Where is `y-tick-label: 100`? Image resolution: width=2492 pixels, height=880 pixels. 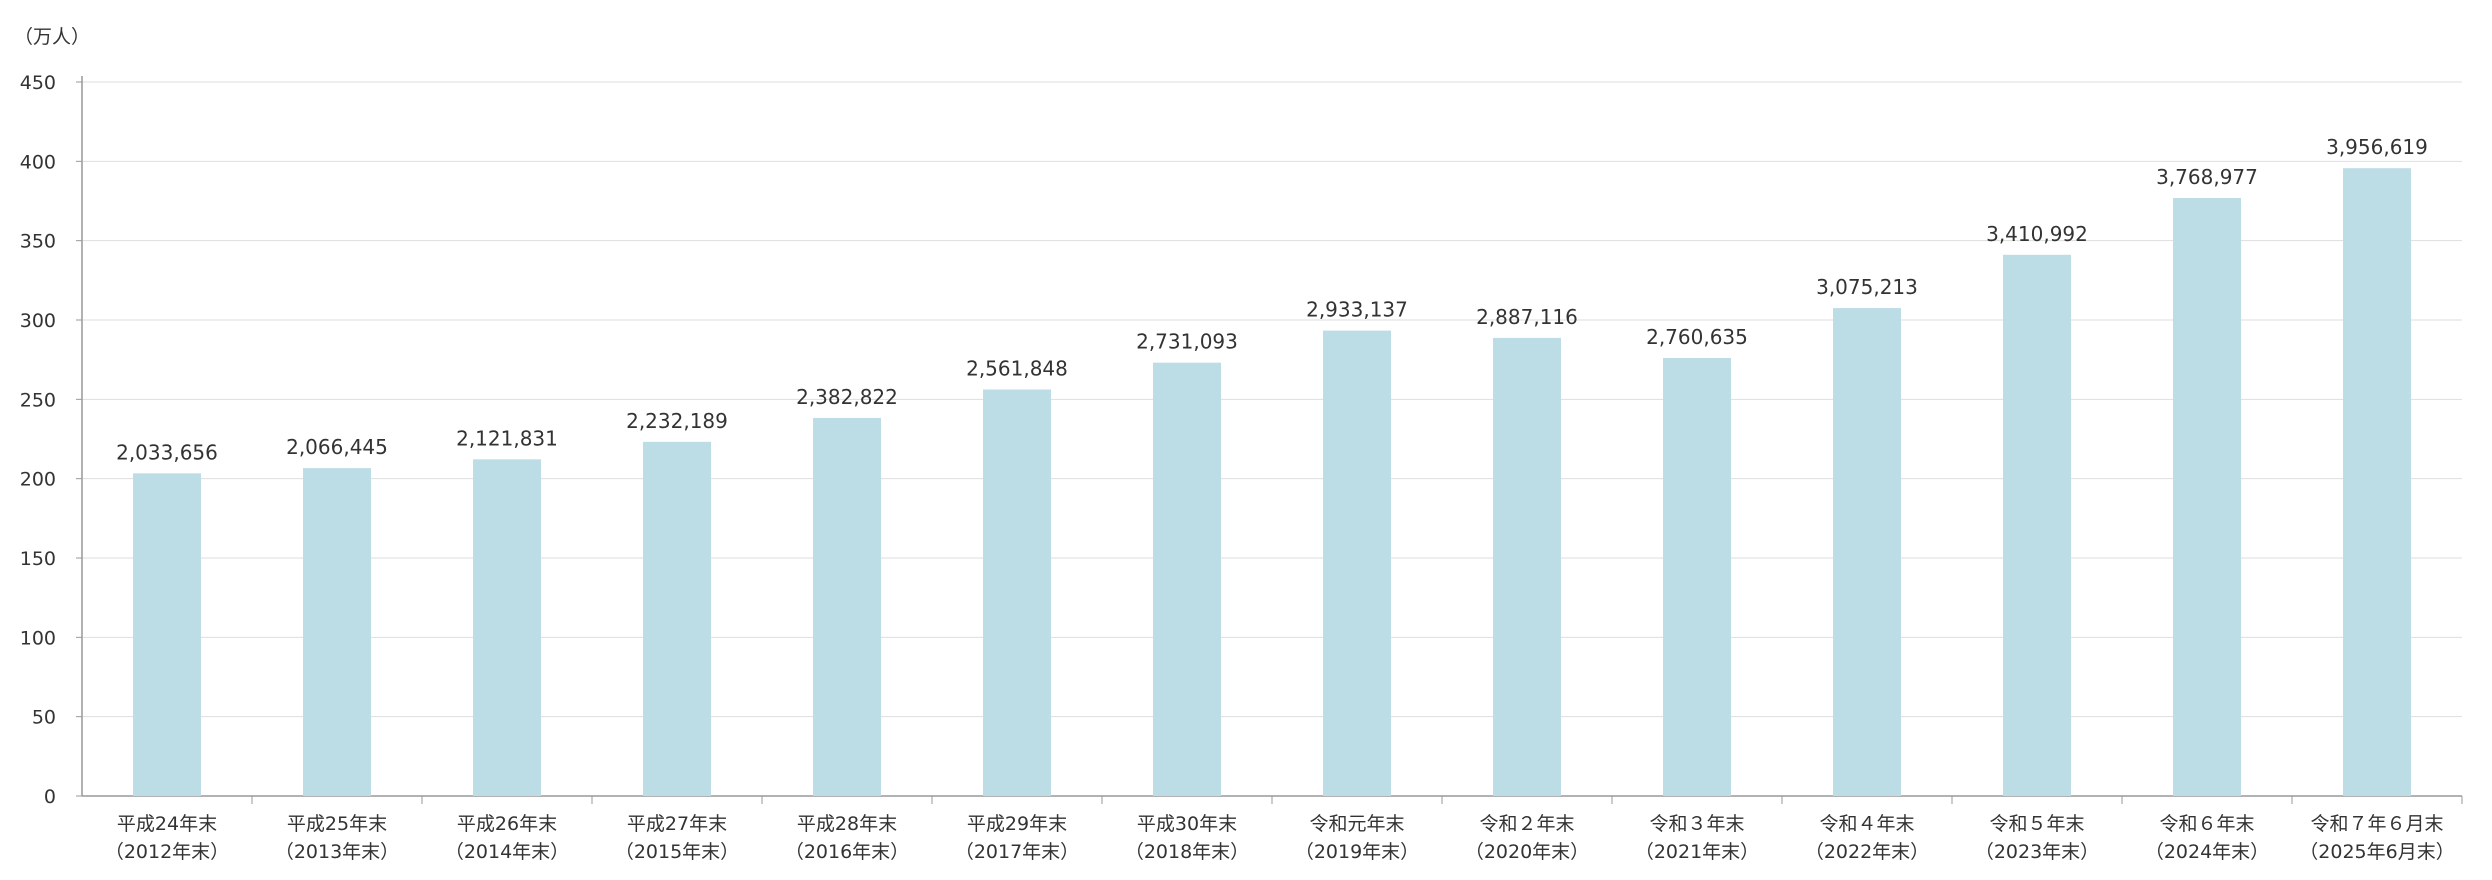
y-tick-label: 100 is located at coordinates (38, 638).